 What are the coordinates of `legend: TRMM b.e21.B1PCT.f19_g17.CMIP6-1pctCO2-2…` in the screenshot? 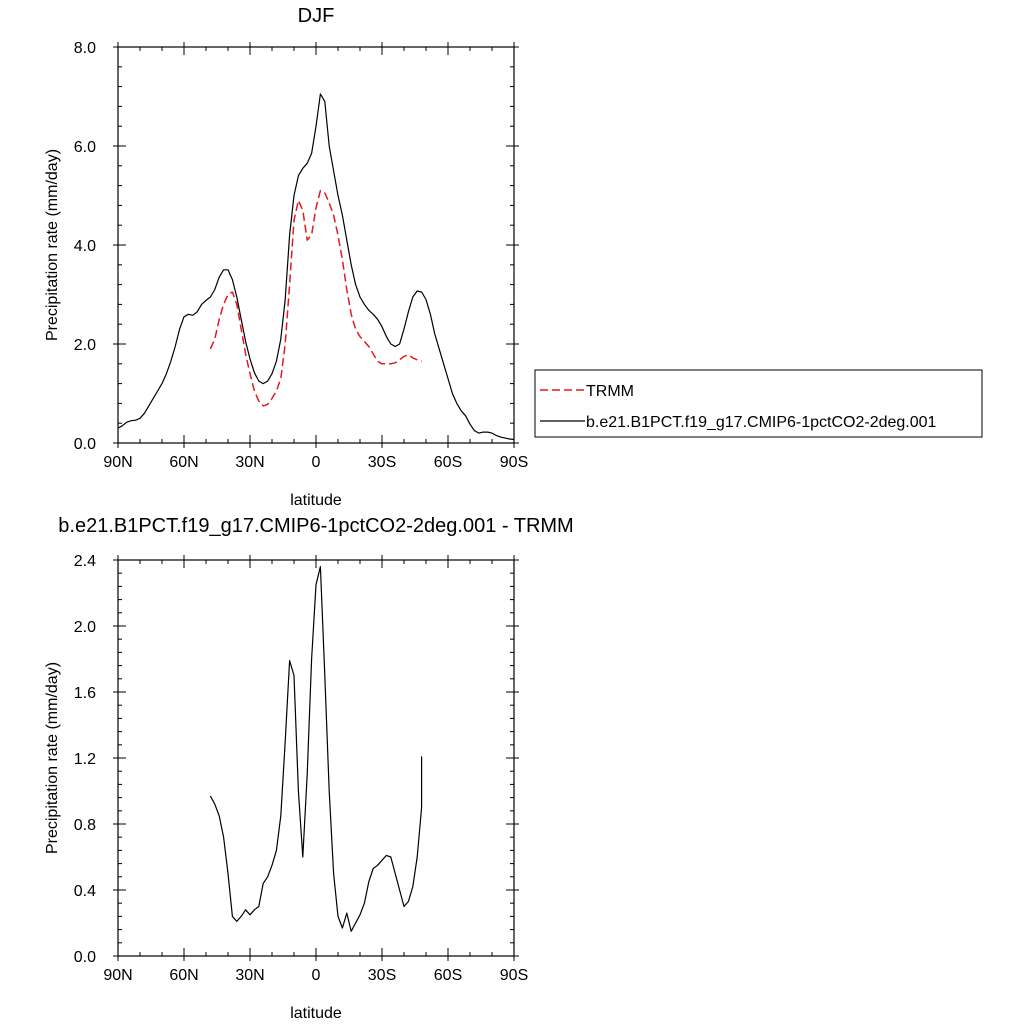 It's located at (758, 403).